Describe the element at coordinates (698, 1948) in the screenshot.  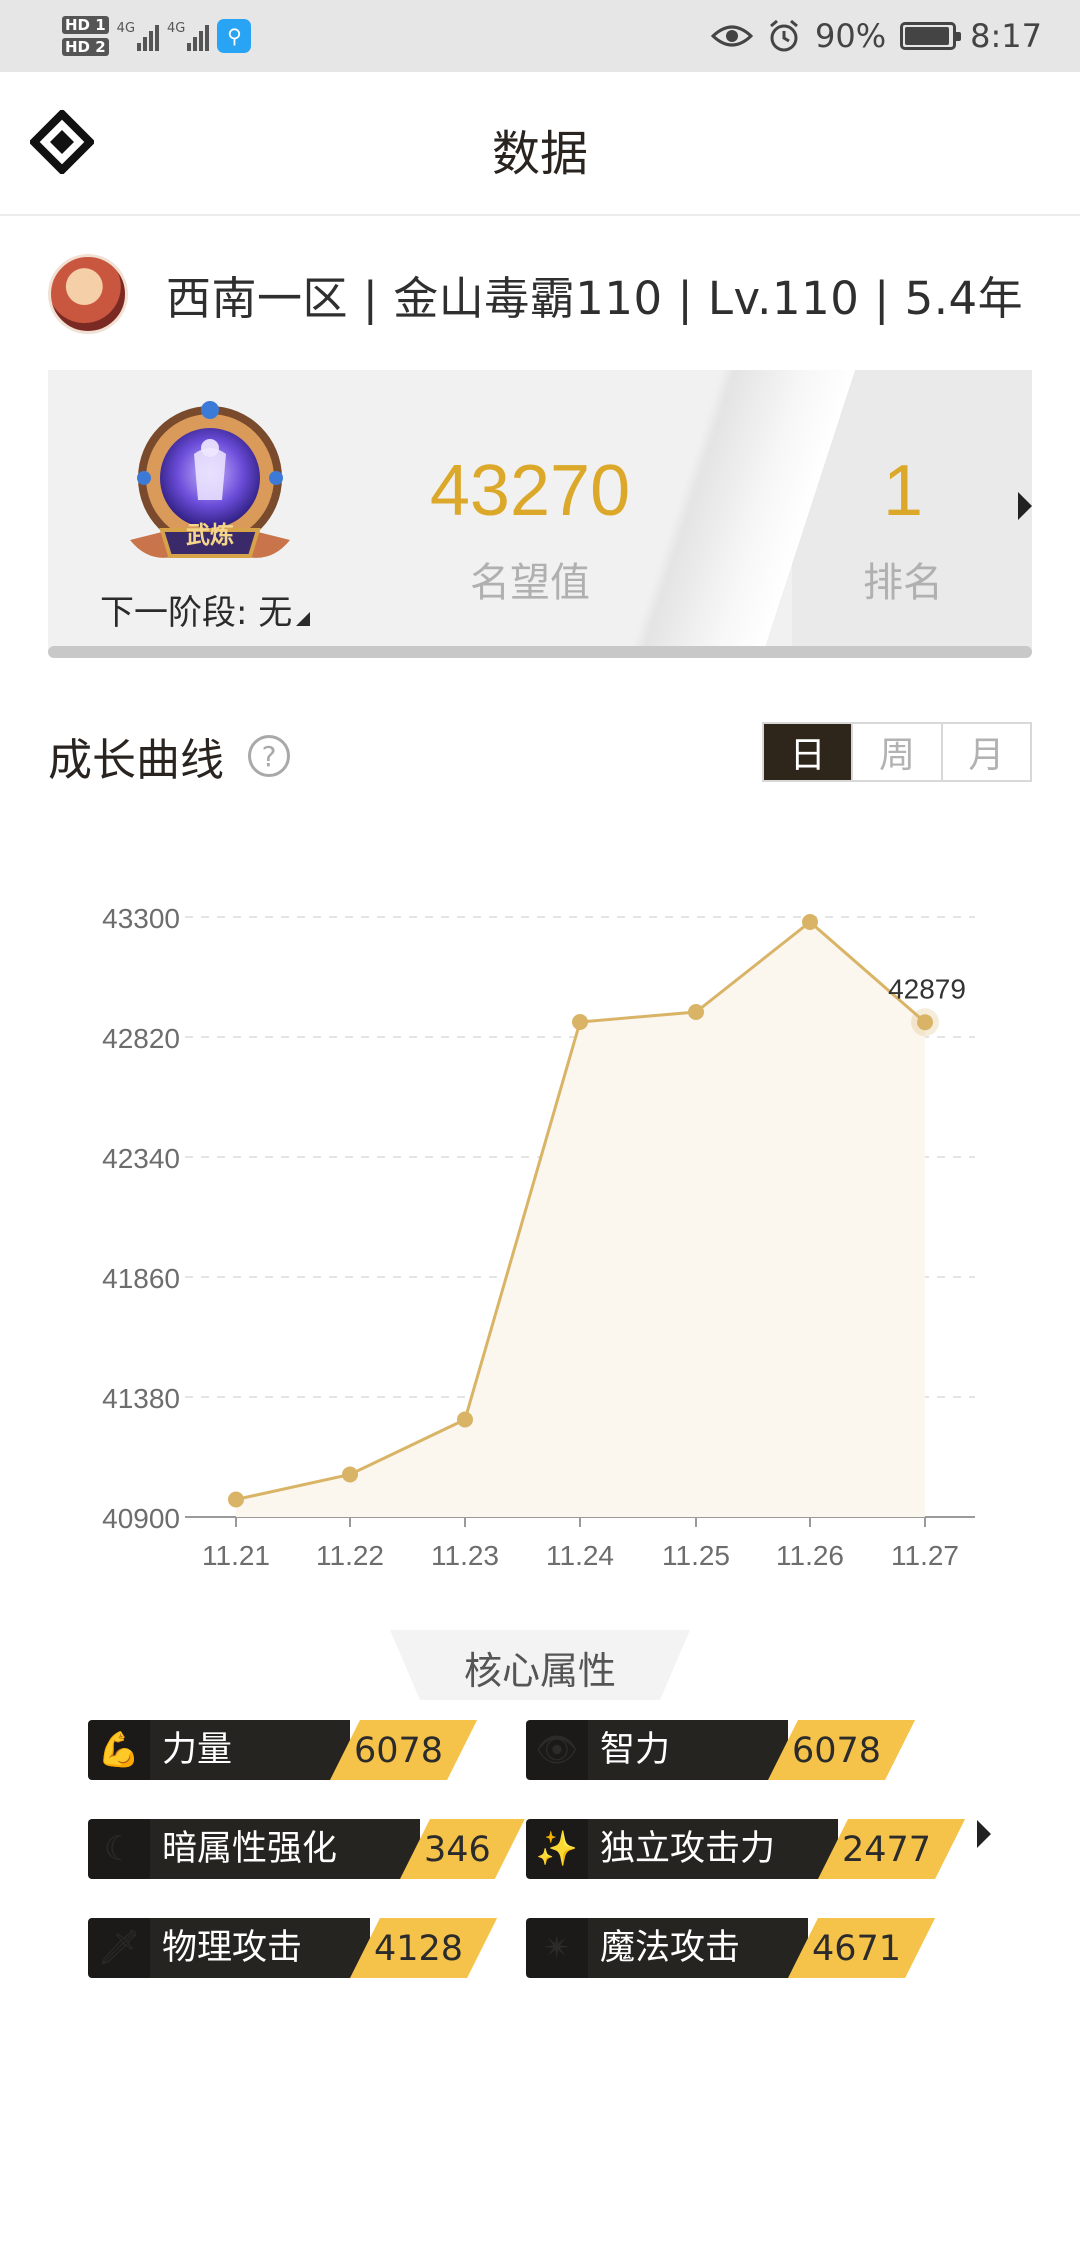
I see `attribute-name: 魔法攻击` at that location.